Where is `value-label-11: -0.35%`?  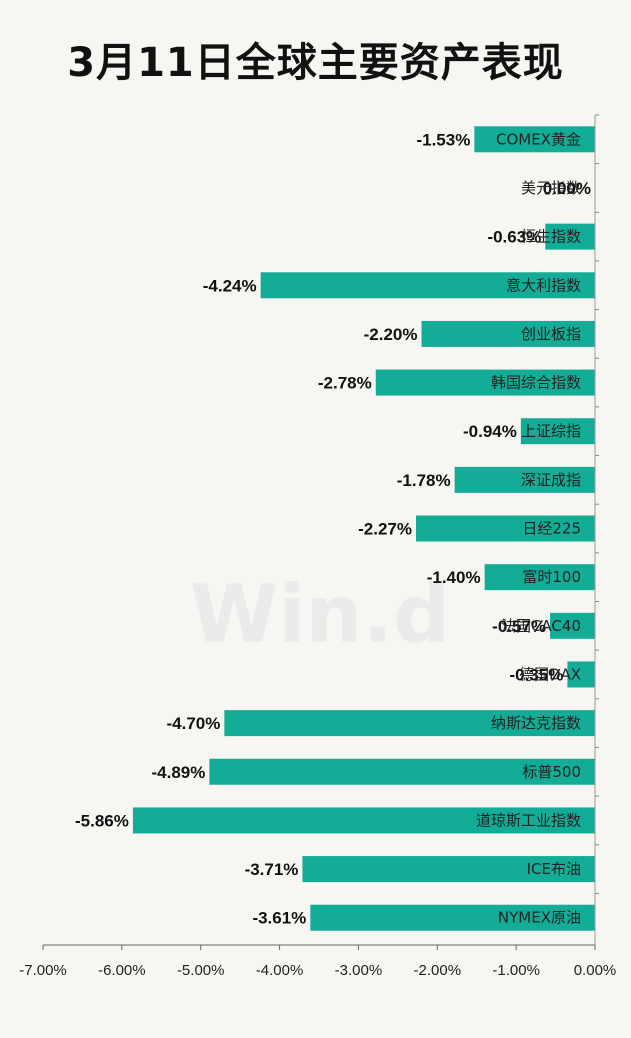
value-label-11: -0.35% is located at coordinates (537, 674).